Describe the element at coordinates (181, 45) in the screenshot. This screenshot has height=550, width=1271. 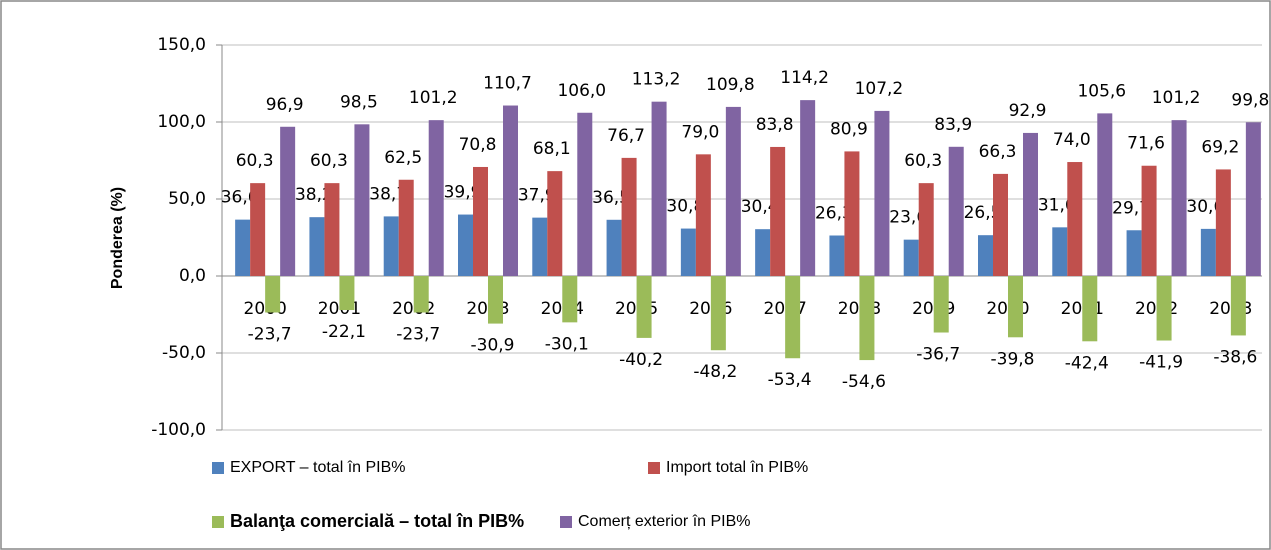
I see `y-tick-label: 150,0` at that location.